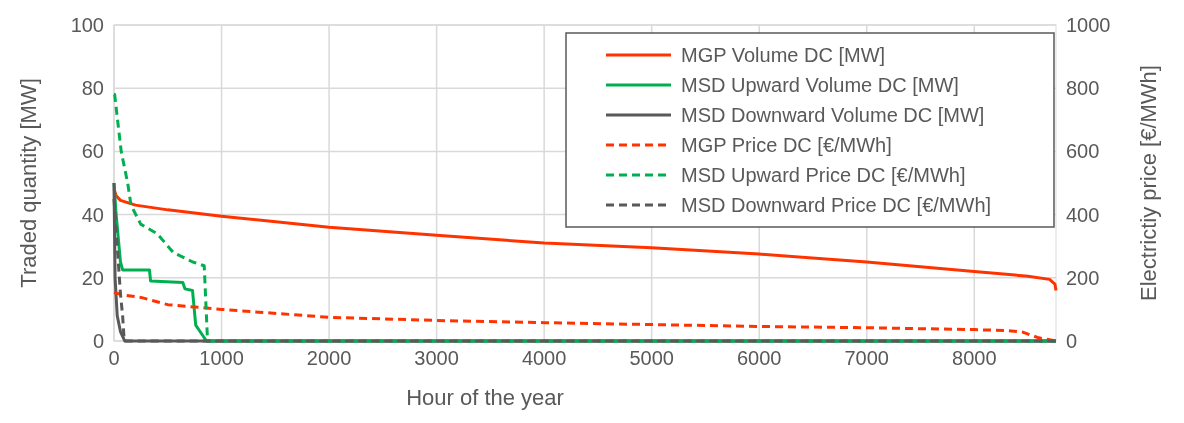 Image resolution: width=1184 pixels, height=423 pixels. I want to click on y2-tick-label: 200, so click(1083, 277).